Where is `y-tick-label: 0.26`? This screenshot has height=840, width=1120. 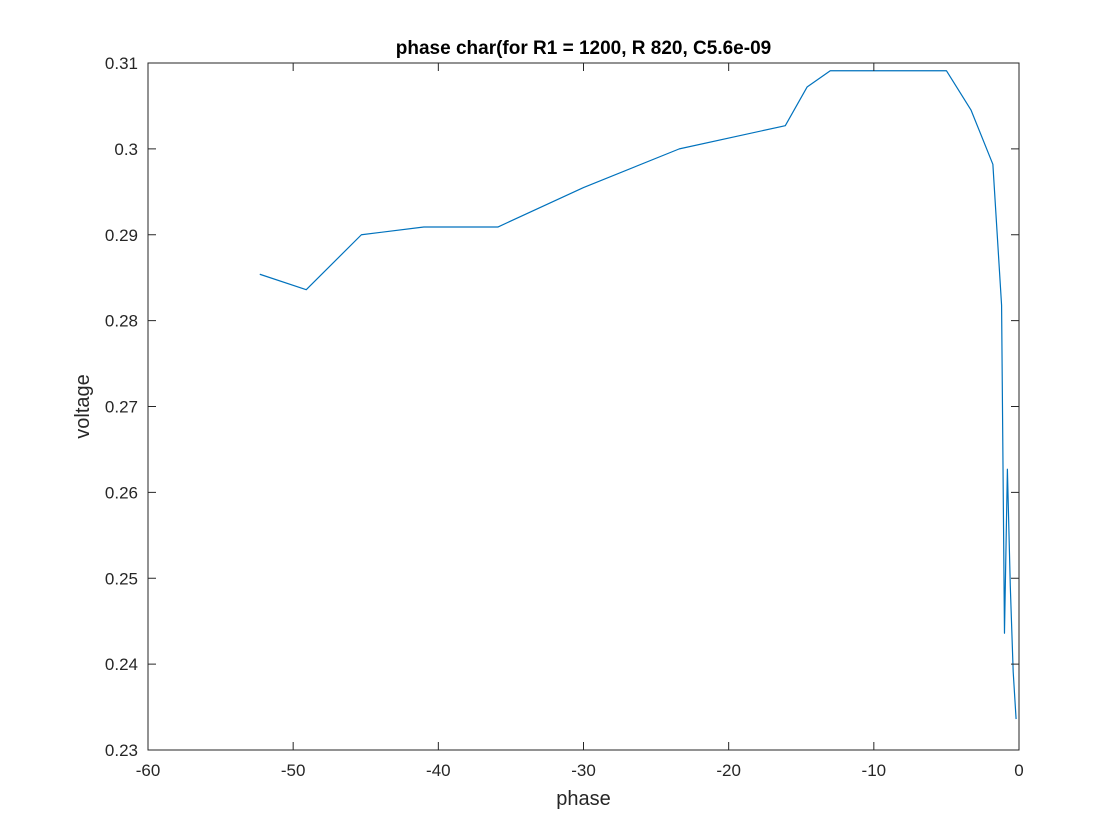 y-tick-label: 0.26 is located at coordinates (121, 492).